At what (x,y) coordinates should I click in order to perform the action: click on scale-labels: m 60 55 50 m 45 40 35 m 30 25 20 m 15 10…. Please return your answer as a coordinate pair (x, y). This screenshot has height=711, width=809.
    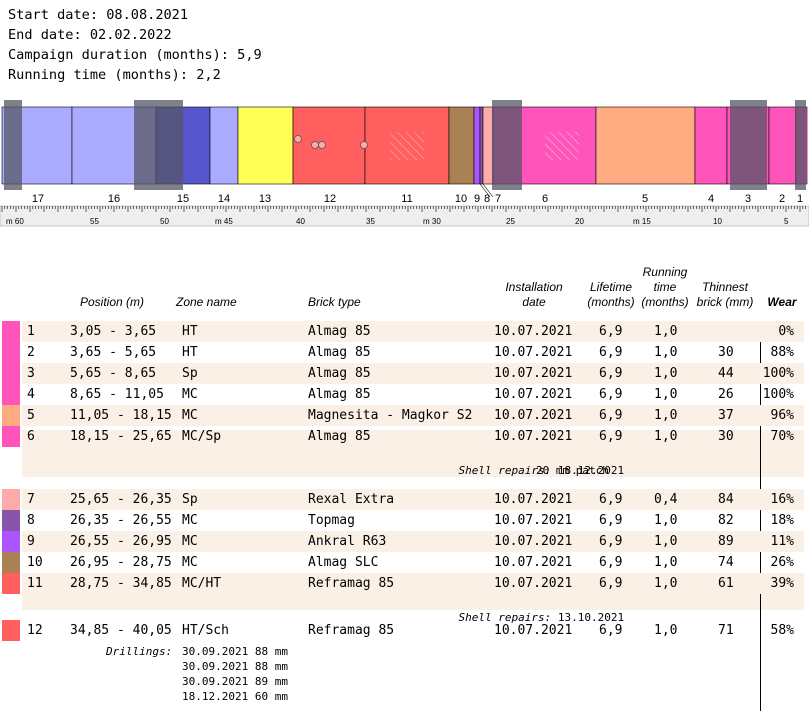
    Looking at the image, I should click on (397, 221).